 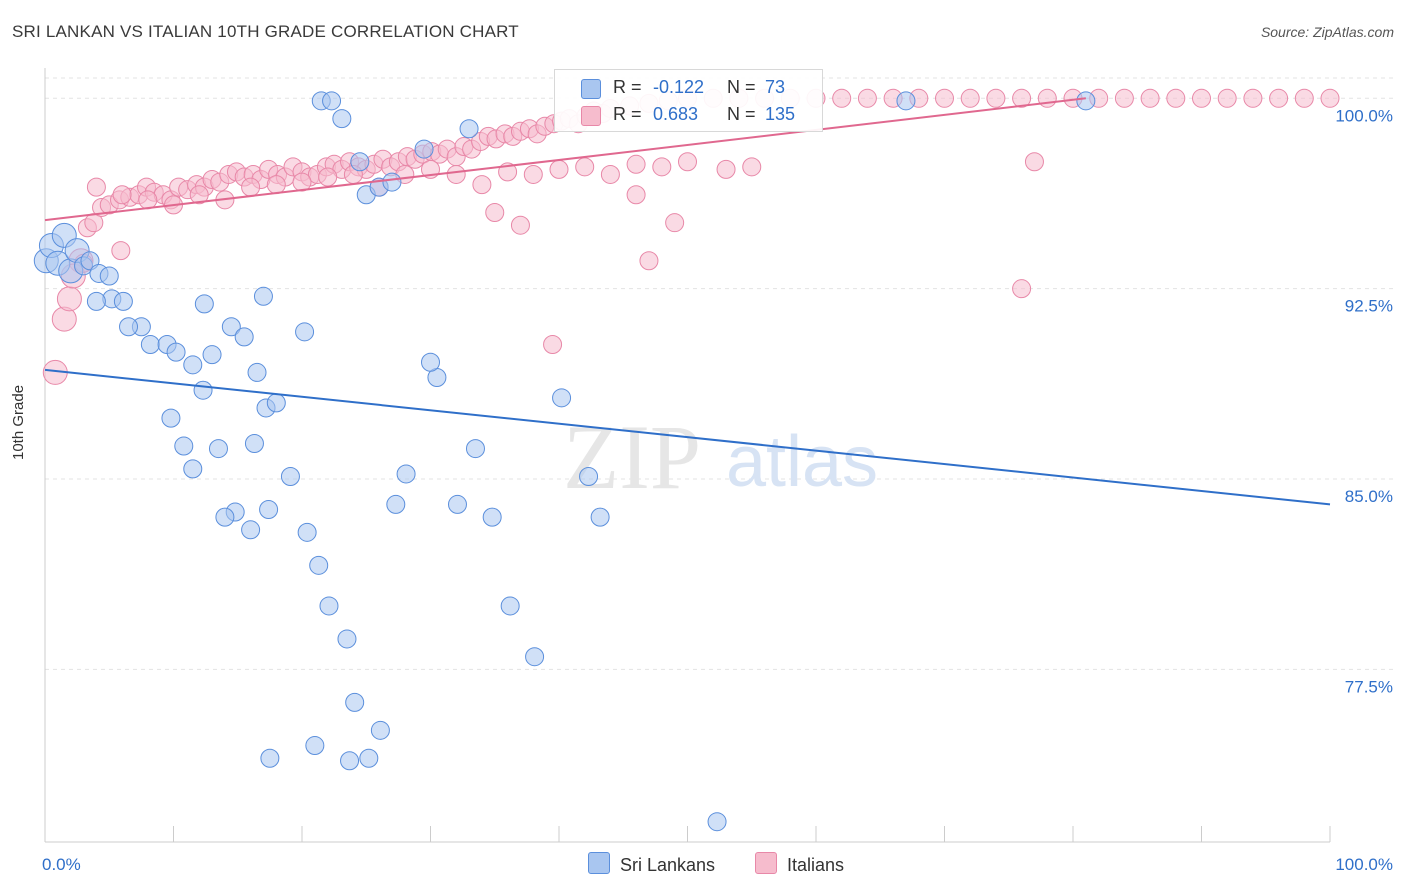 I want to click on legend-swatch-sri-lankans, so click(x=599, y=863).